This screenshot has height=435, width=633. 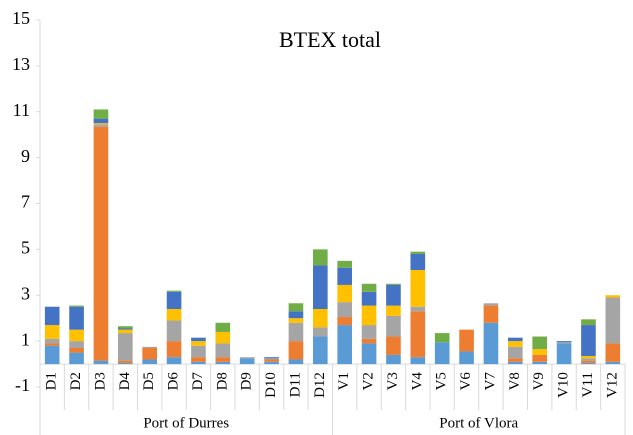 I want to click on x-tick-label: V6, so click(x=466, y=381).